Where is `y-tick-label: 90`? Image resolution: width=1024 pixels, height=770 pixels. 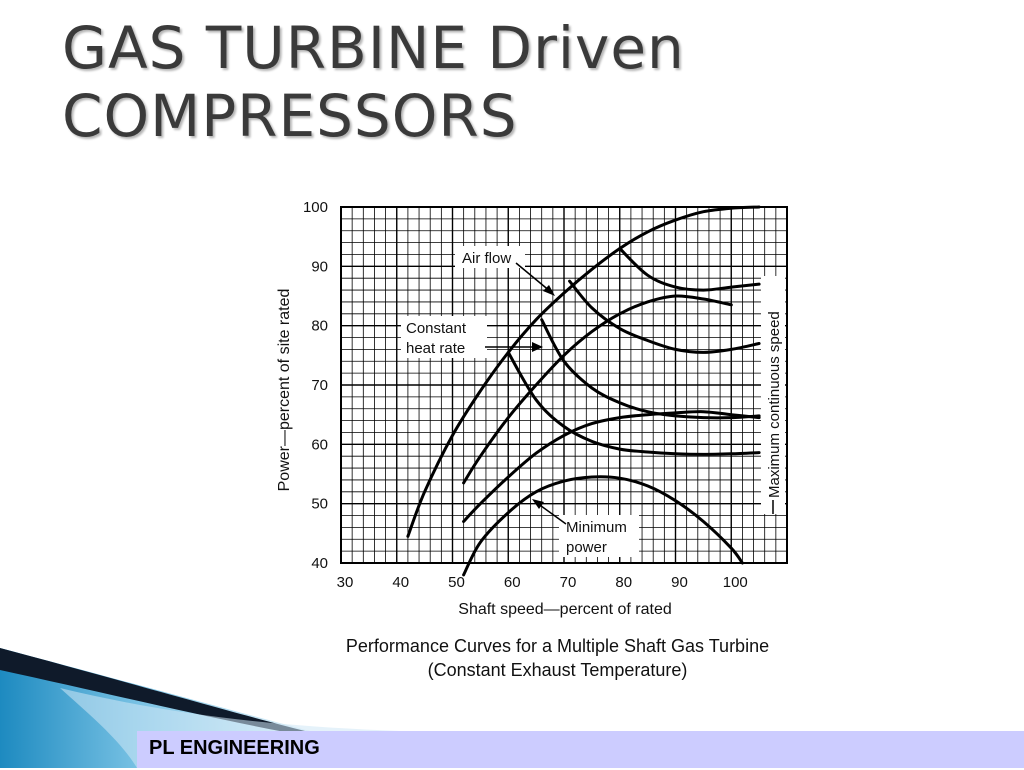
y-tick-label: 90 is located at coordinates (319, 266).